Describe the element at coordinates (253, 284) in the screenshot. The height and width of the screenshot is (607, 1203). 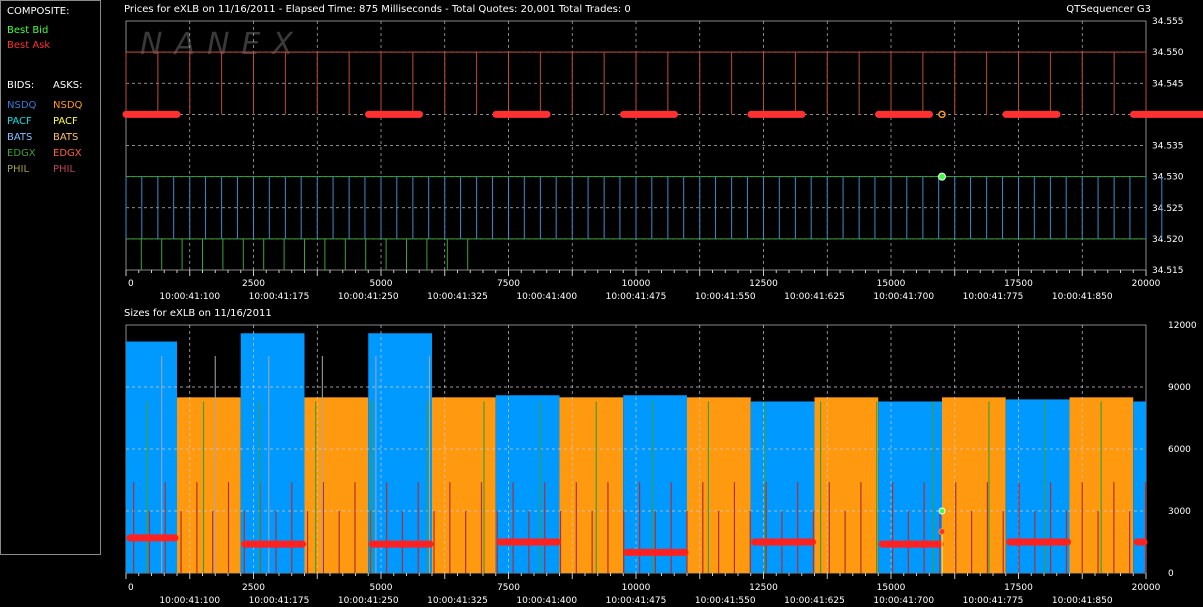
I see `price-x-tick-label: 2500` at that location.